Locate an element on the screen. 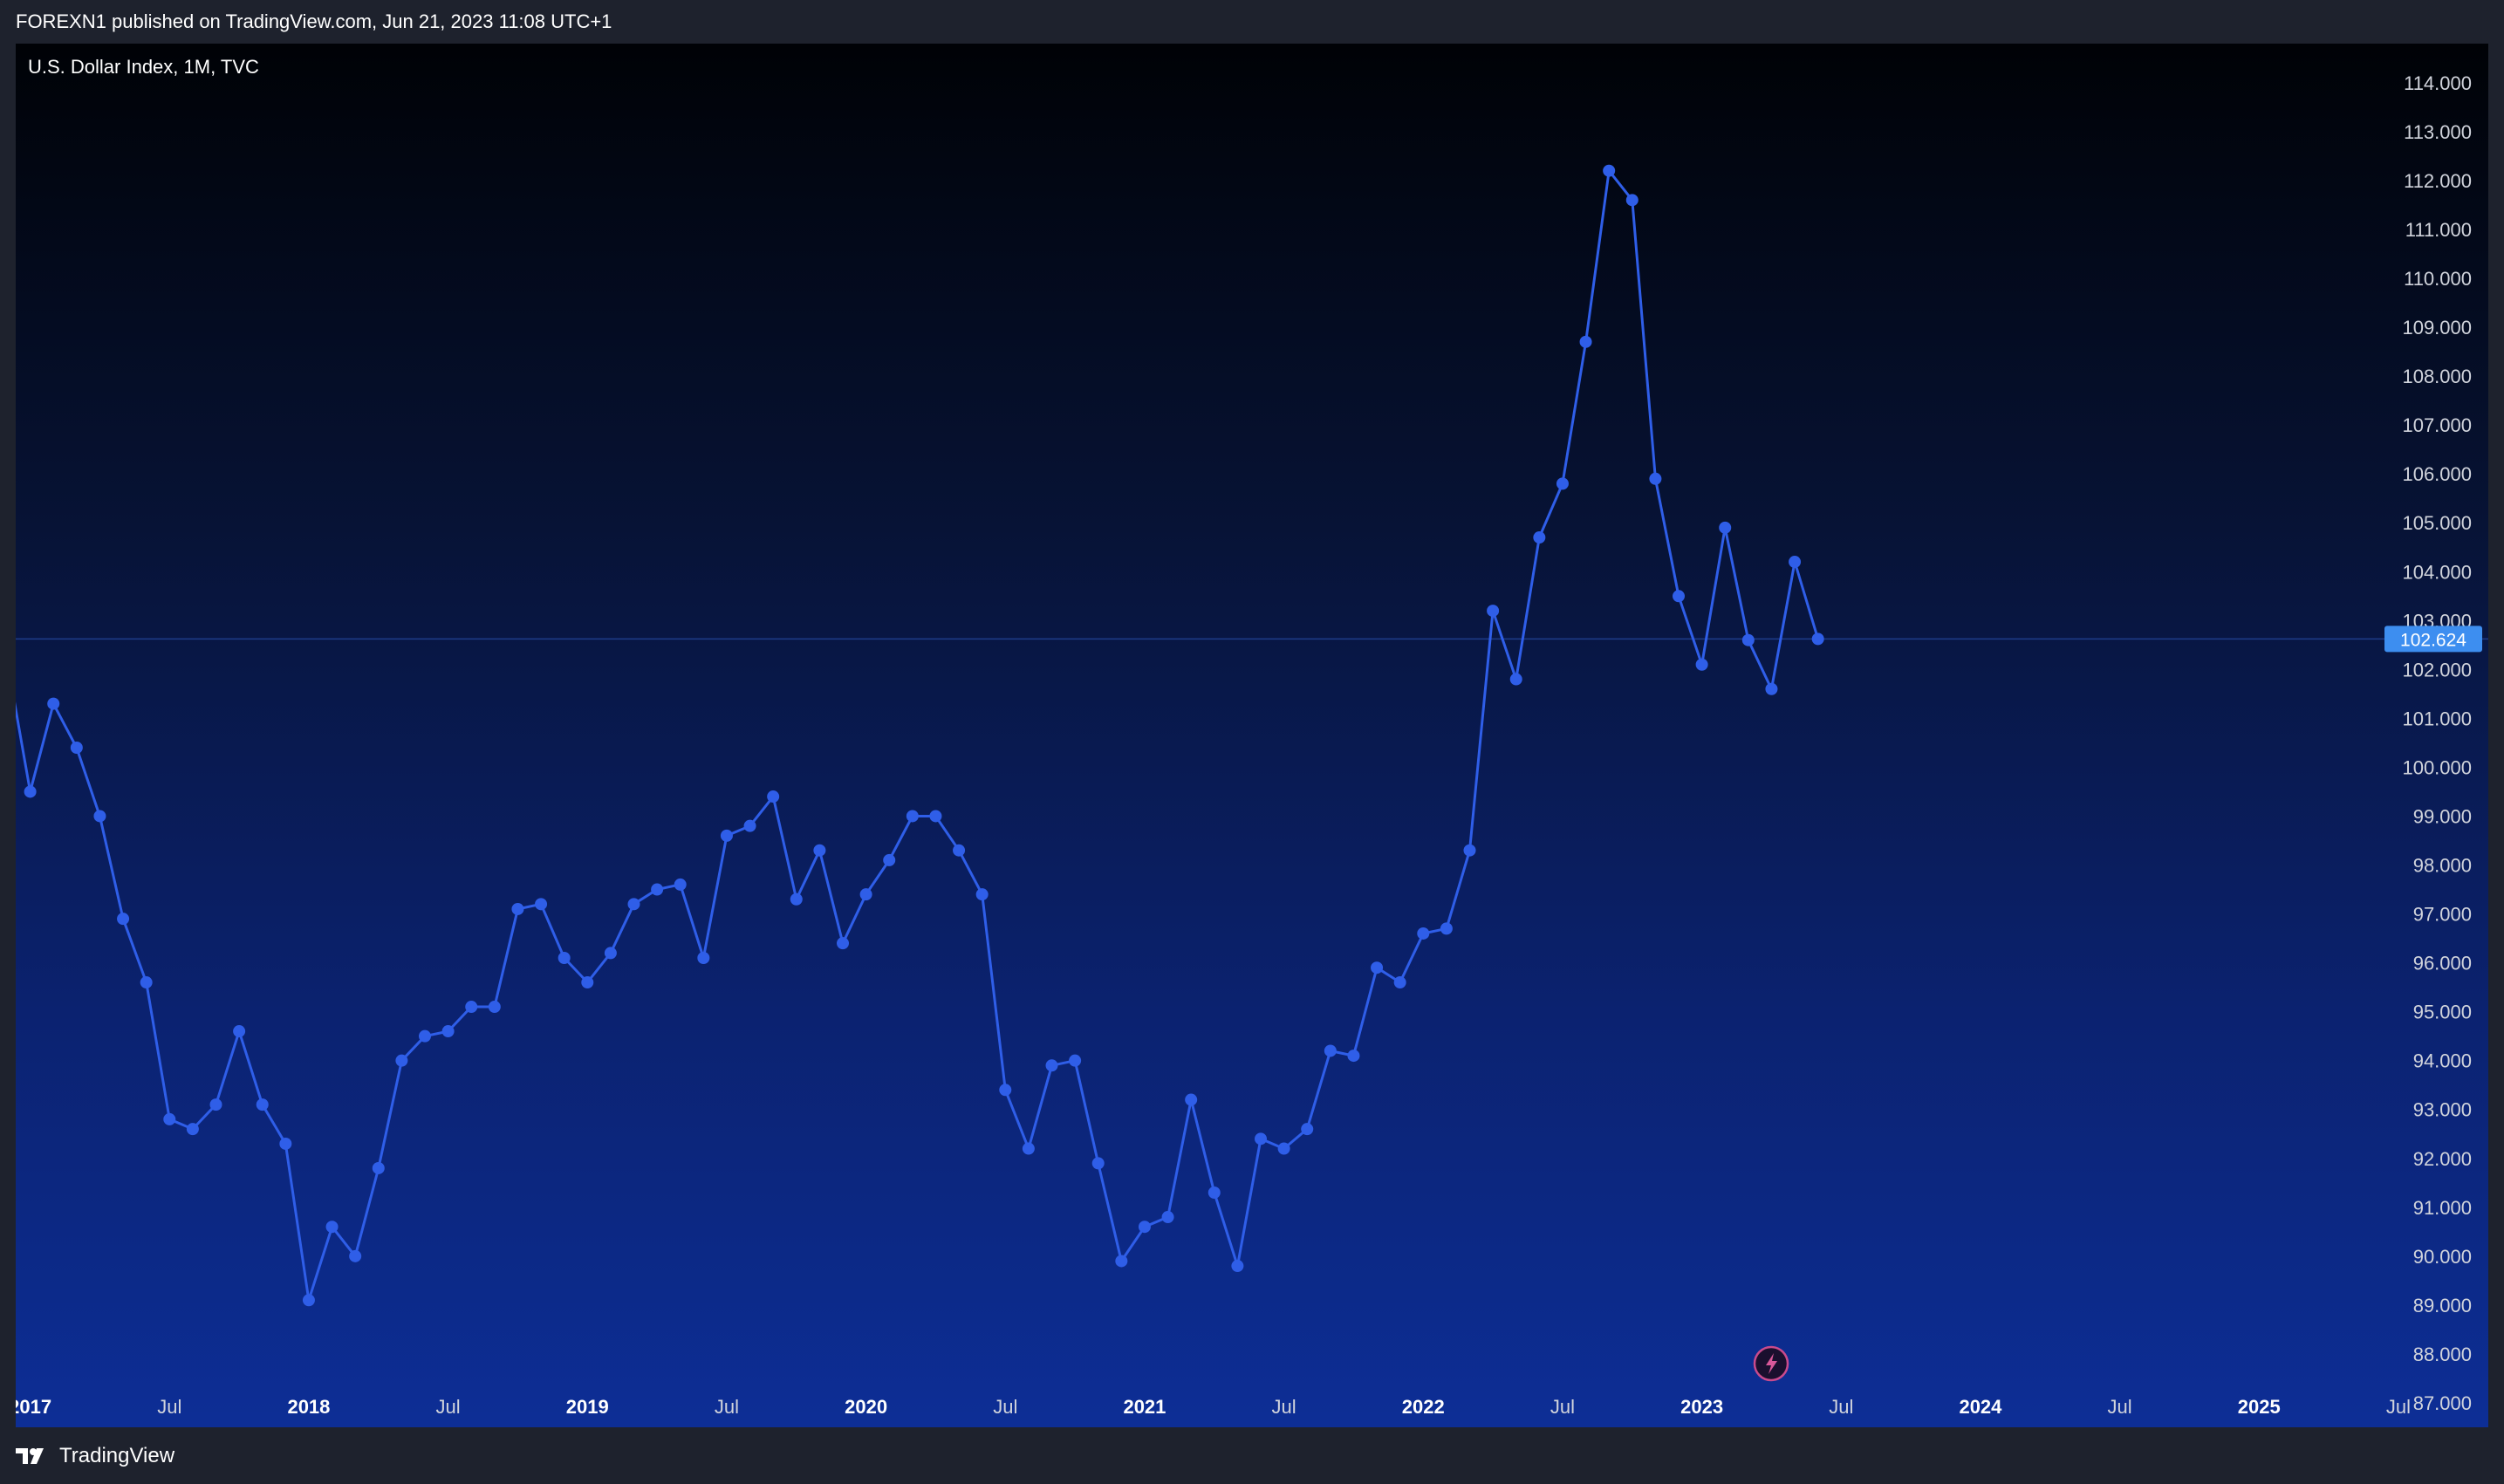  lightning-icon is located at coordinates (1771, 1363).